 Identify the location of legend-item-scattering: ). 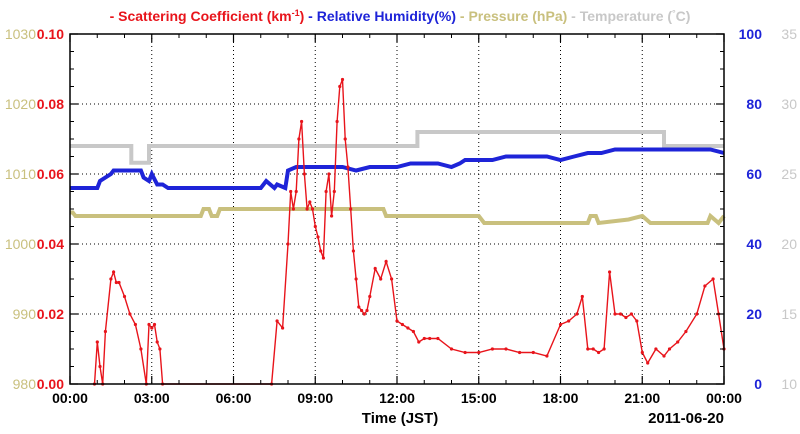
(302, 16).